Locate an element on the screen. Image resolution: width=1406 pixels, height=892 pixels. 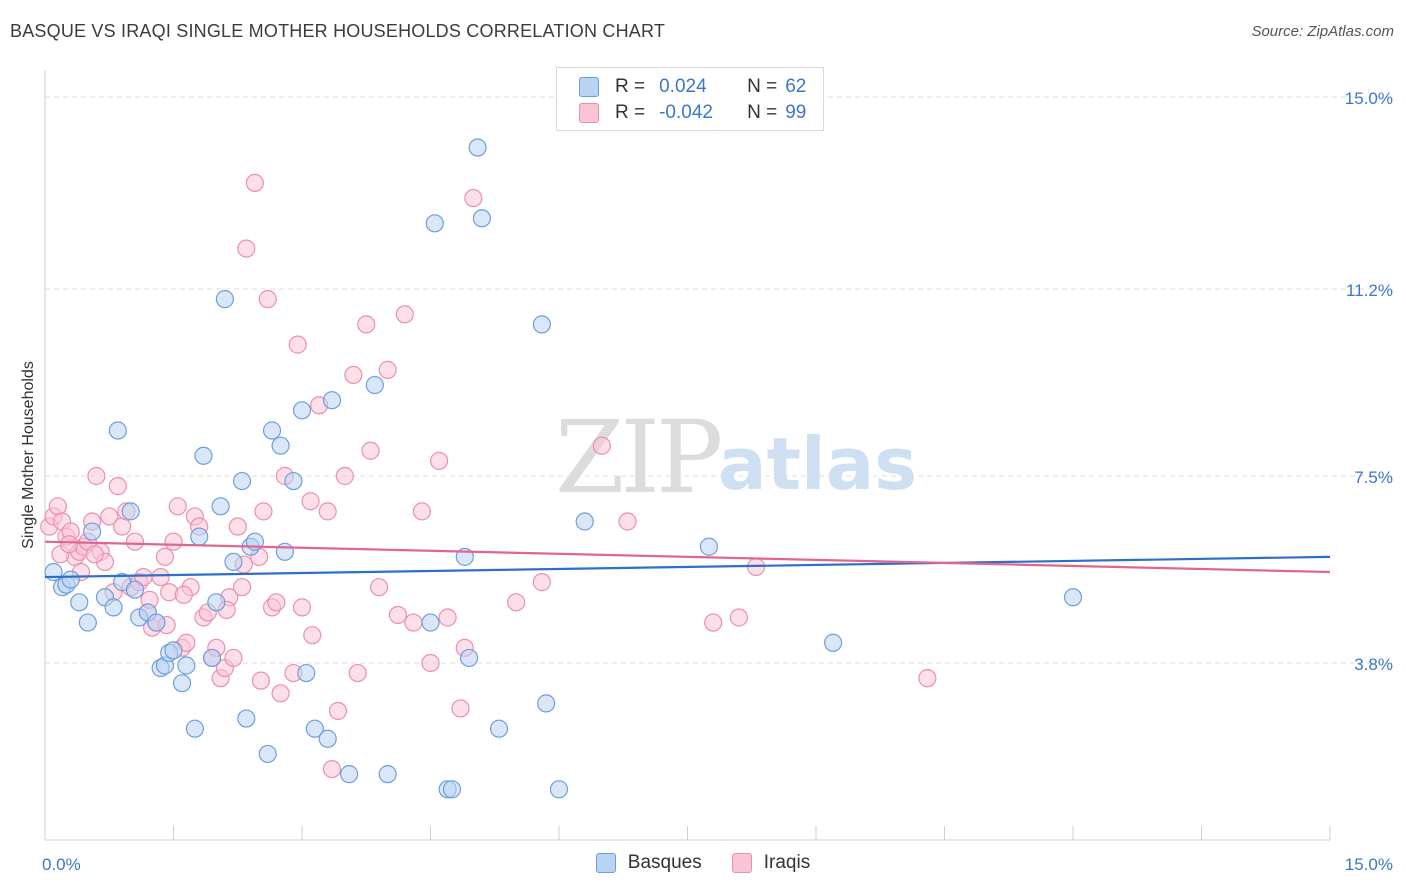
legend-item-iraqis: Iraqis is located at coordinates (770, 863).